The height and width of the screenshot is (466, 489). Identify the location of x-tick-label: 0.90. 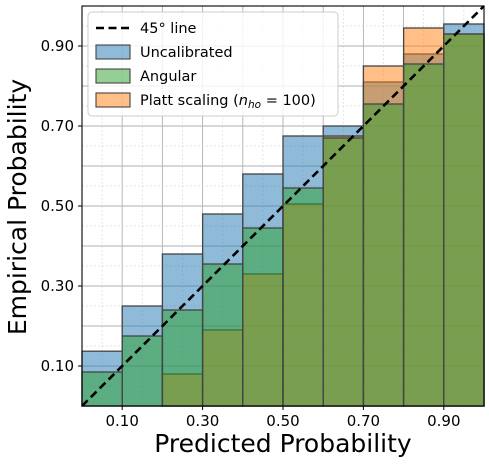
(443, 421).